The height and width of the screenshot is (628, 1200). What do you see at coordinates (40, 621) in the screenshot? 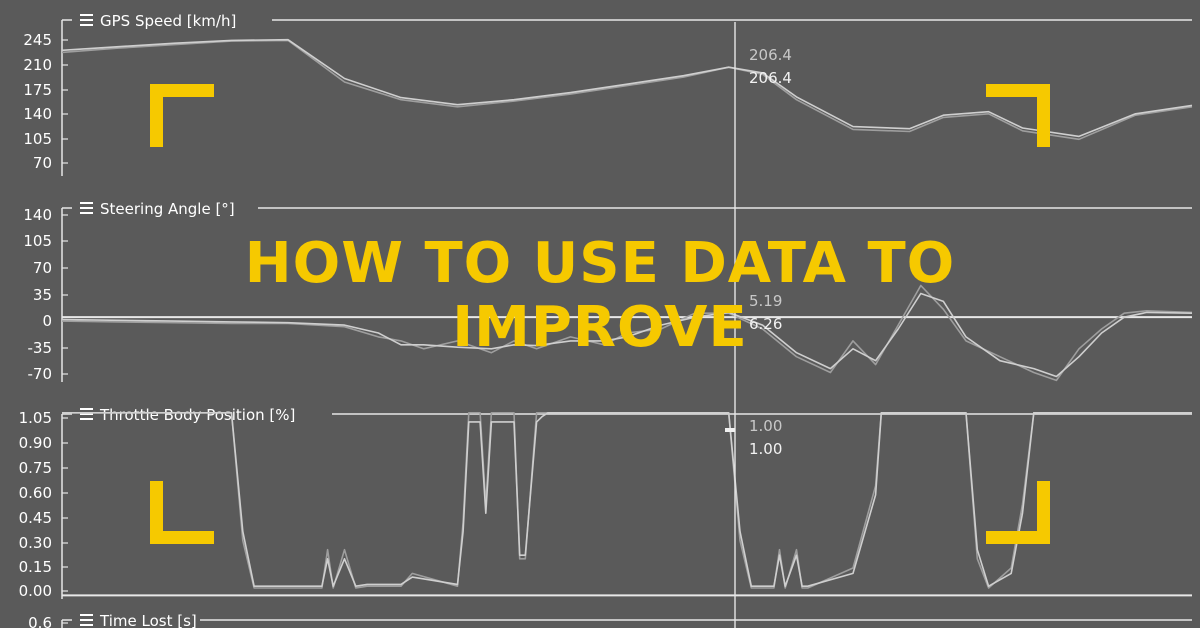
I see `y-tick-label: 0.6` at bounding box center [40, 621].